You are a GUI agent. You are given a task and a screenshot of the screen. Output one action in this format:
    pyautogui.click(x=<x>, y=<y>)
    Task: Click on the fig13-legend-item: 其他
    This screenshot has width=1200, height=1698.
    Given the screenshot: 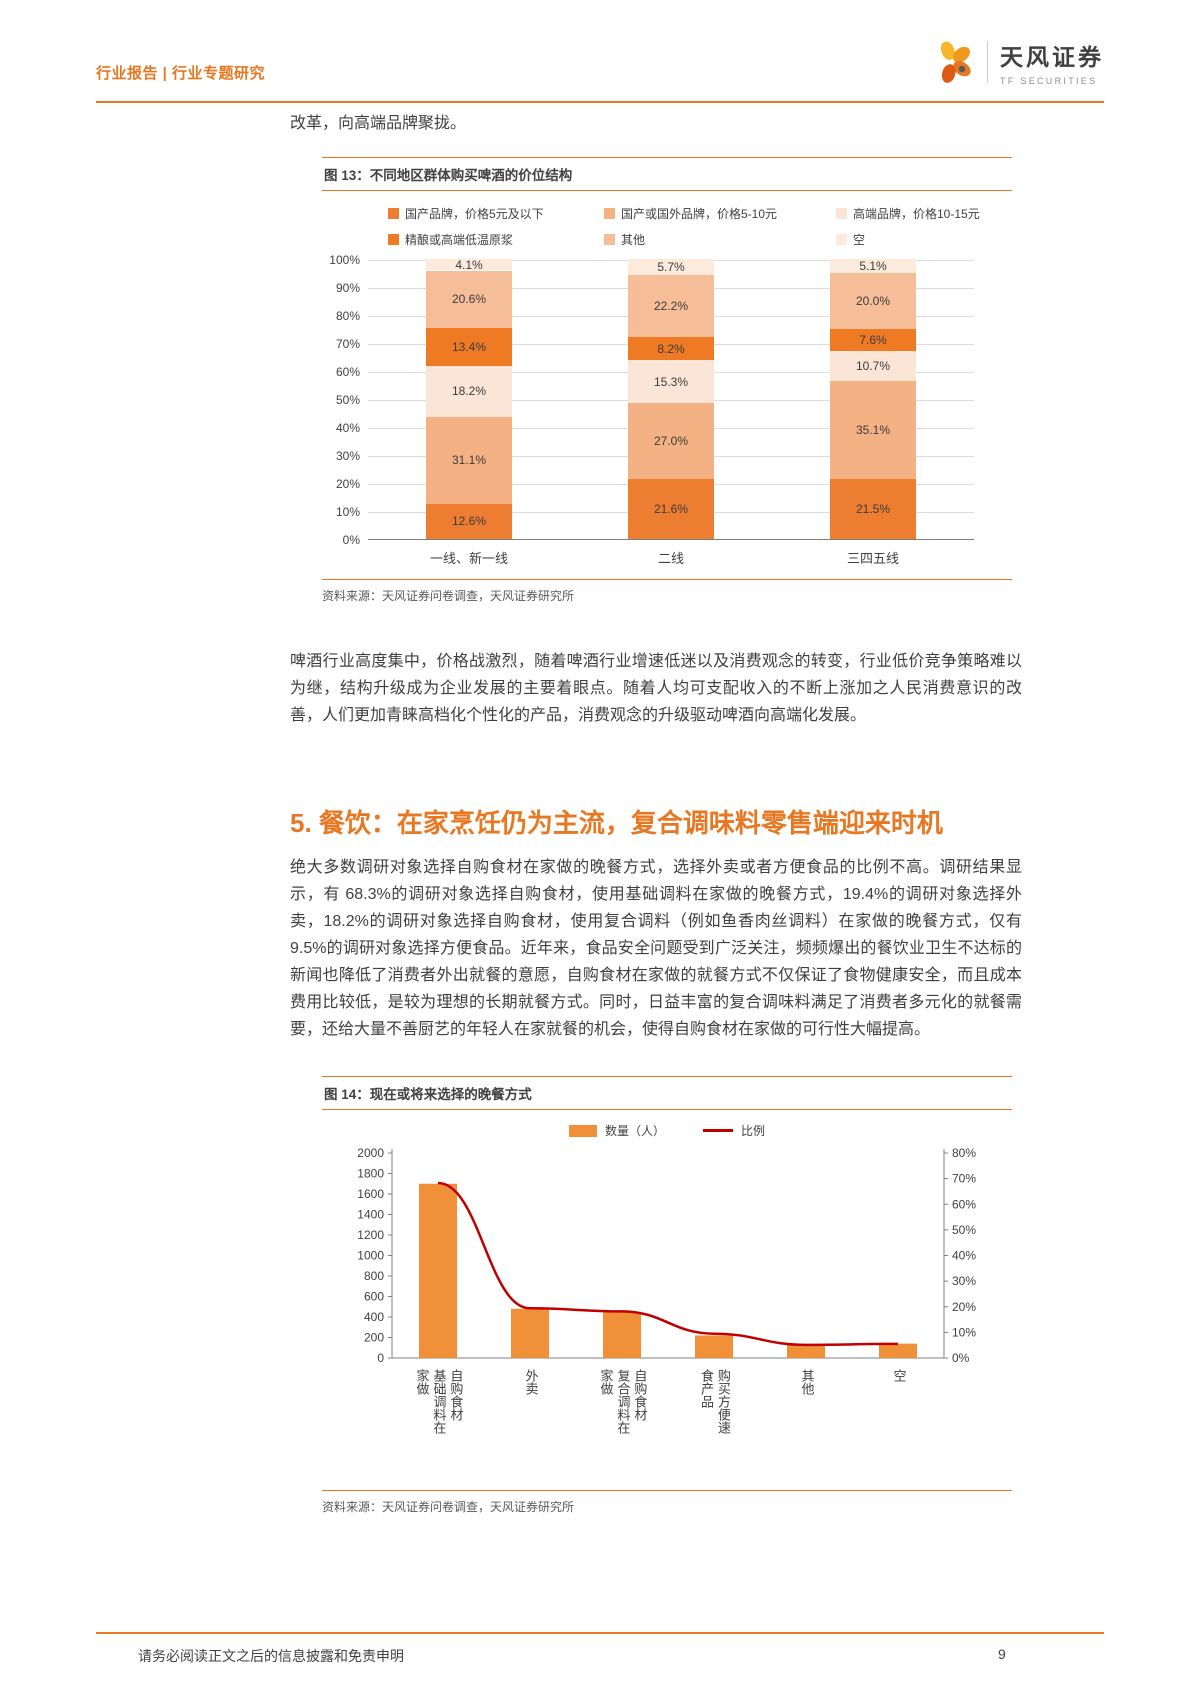 What is the action you would take?
    pyautogui.click(x=720, y=239)
    